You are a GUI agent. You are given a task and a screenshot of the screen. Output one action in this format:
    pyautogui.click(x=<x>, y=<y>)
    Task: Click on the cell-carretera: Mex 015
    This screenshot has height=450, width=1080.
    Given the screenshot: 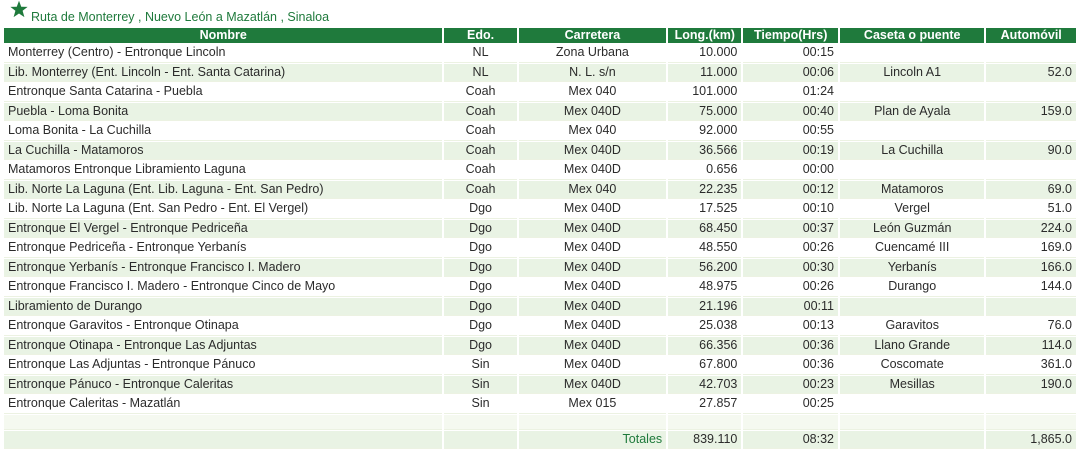 What is the action you would take?
    pyautogui.click(x=592, y=404)
    